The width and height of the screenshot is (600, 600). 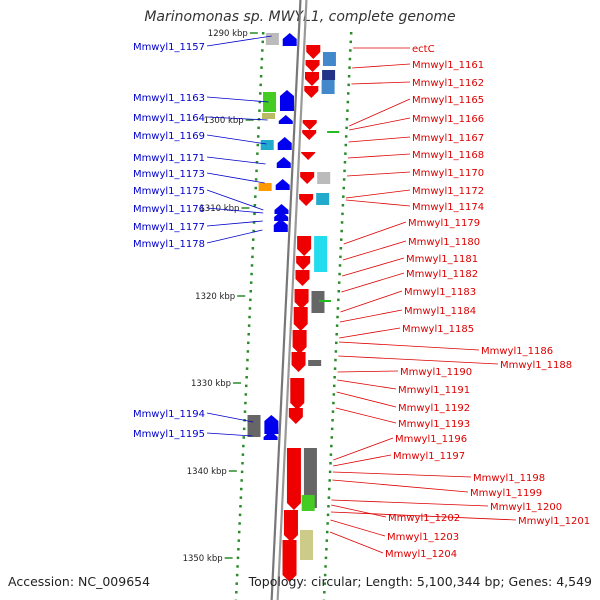 I want to click on right-gene-label: Mmwyl1_1181, so click(x=442, y=259).